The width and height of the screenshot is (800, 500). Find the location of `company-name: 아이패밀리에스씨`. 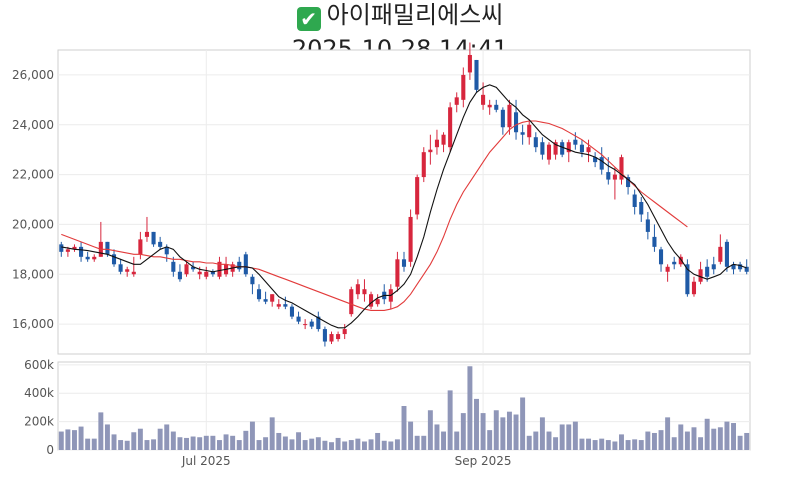

company-name: 아이패밀리에스씨 is located at coordinates (415, 15).